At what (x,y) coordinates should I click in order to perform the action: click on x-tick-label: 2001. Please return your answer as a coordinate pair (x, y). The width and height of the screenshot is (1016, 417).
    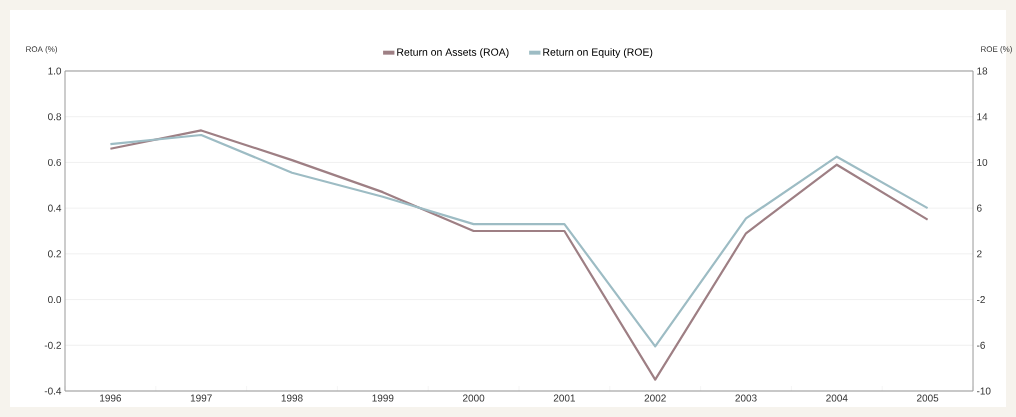
    Looking at the image, I should click on (564, 398).